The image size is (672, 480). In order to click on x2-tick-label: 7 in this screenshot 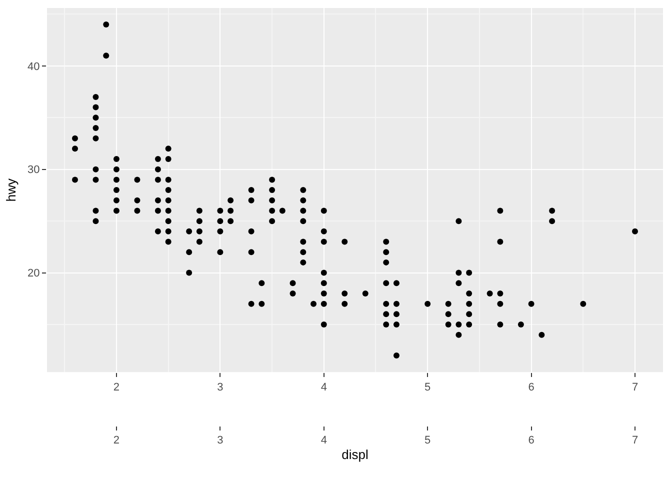, I will do `click(635, 440)`.